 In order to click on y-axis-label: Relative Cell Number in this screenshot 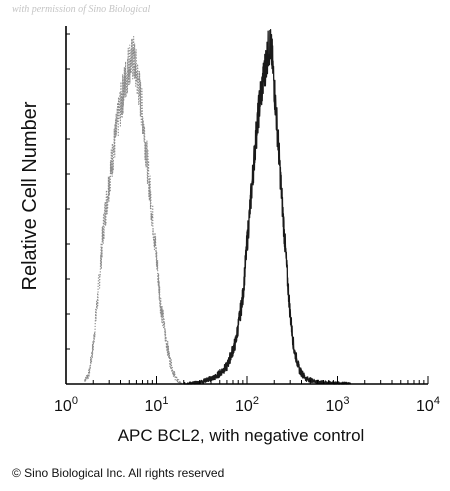, I will do `click(30, 195)`.